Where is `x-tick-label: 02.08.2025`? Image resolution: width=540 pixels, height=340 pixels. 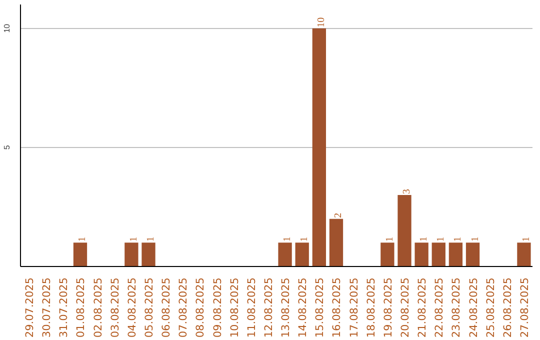
x-tick-label: 02.08.2025 is located at coordinates (98, 307).